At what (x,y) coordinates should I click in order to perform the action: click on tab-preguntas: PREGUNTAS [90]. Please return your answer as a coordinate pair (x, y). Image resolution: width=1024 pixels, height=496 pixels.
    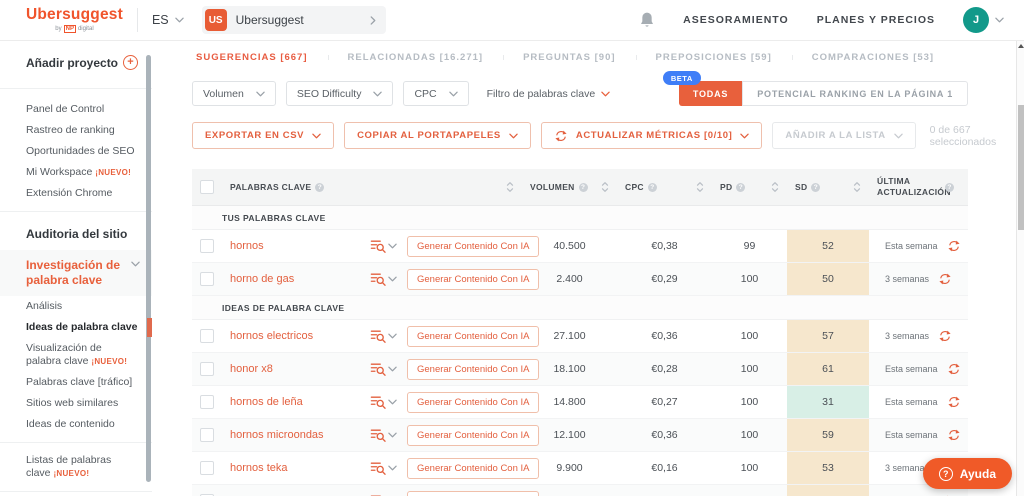
    Looking at the image, I should click on (569, 57).